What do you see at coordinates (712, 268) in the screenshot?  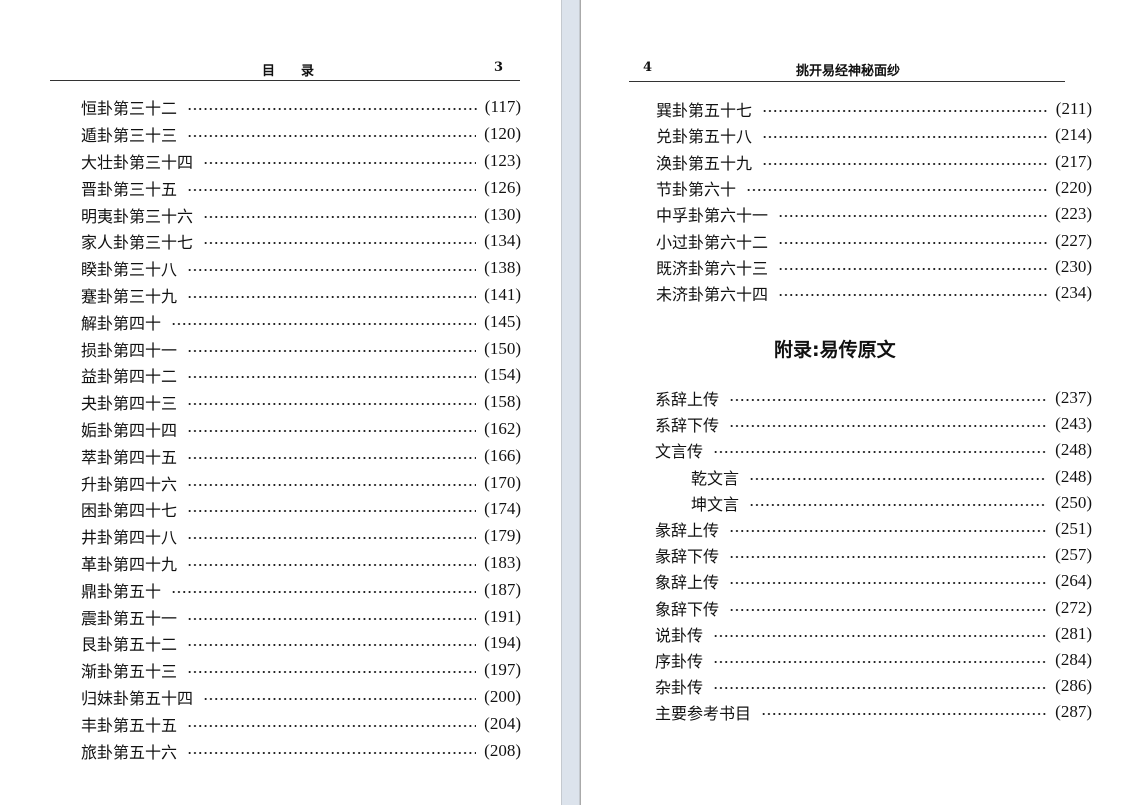 I see `entry-title: 既济卦第六十三` at bounding box center [712, 268].